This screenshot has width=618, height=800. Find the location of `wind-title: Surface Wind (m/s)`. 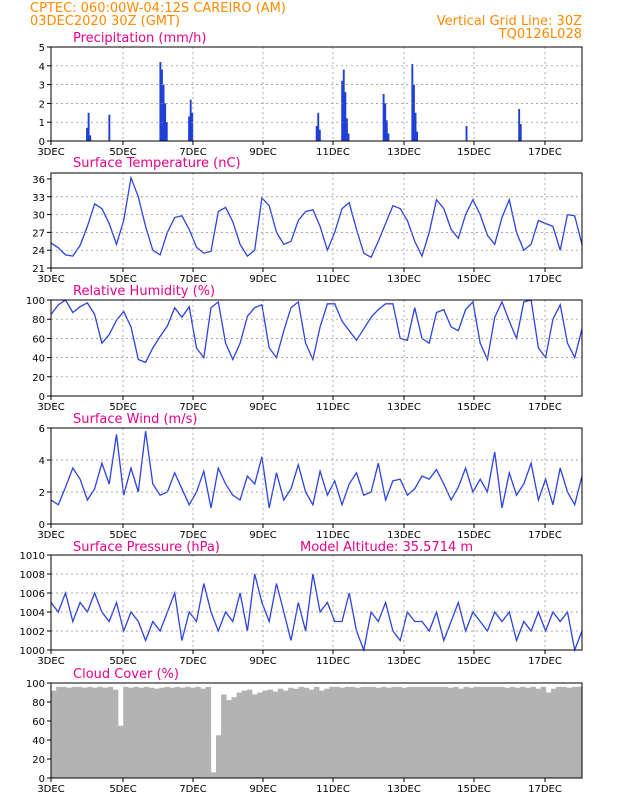

wind-title: Surface Wind (m/s) is located at coordinates (135, 419).